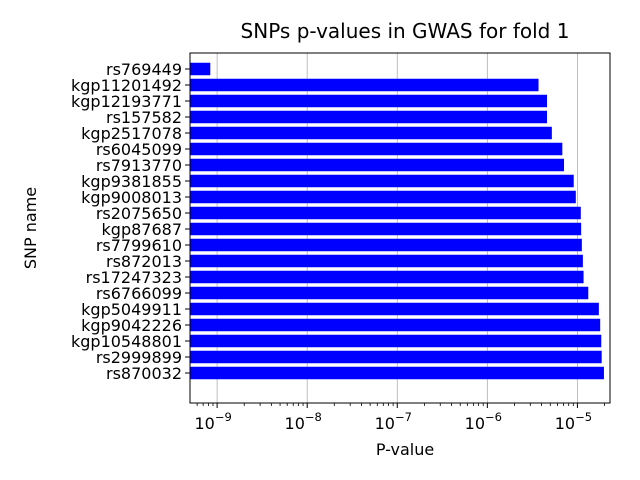 The height and width of the screenshot is (480, 640). What do you see at coordinates (126, 85) in the screenshot?
I see `y-tick-label: kgp11201492` at bounding box center [126, 85].